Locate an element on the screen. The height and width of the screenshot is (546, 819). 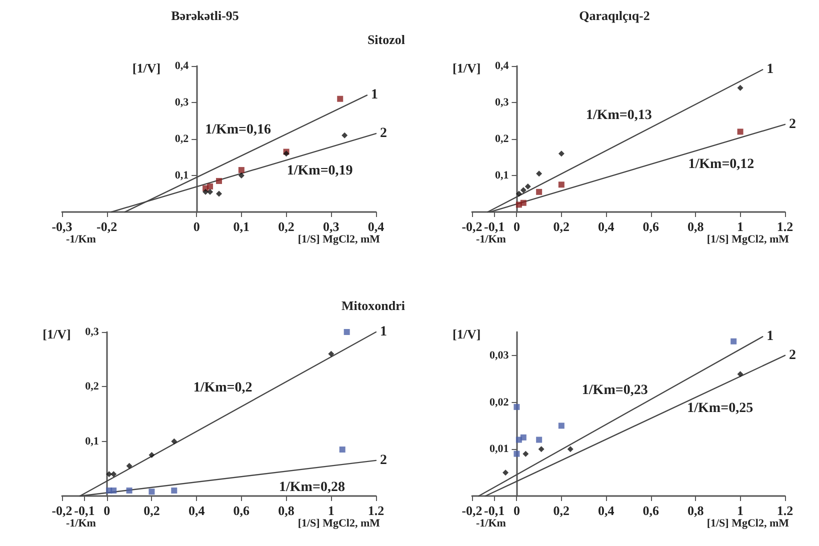
chart-subtitle: Mitoxondri is located at coordinates (373, 305).